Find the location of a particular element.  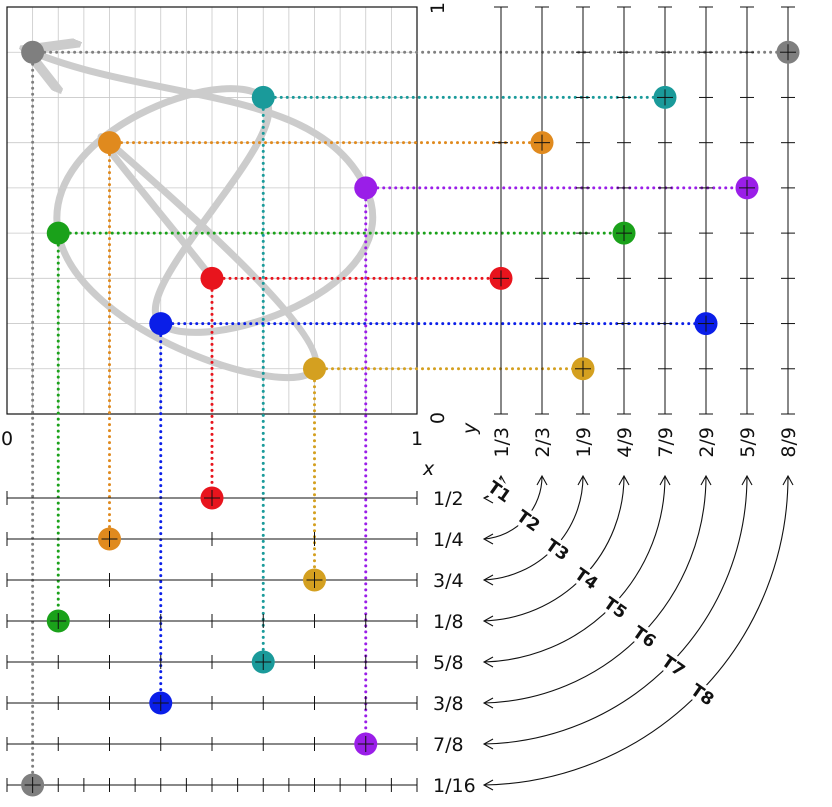

connector-label: T2 is located at coordinates (528, 521).